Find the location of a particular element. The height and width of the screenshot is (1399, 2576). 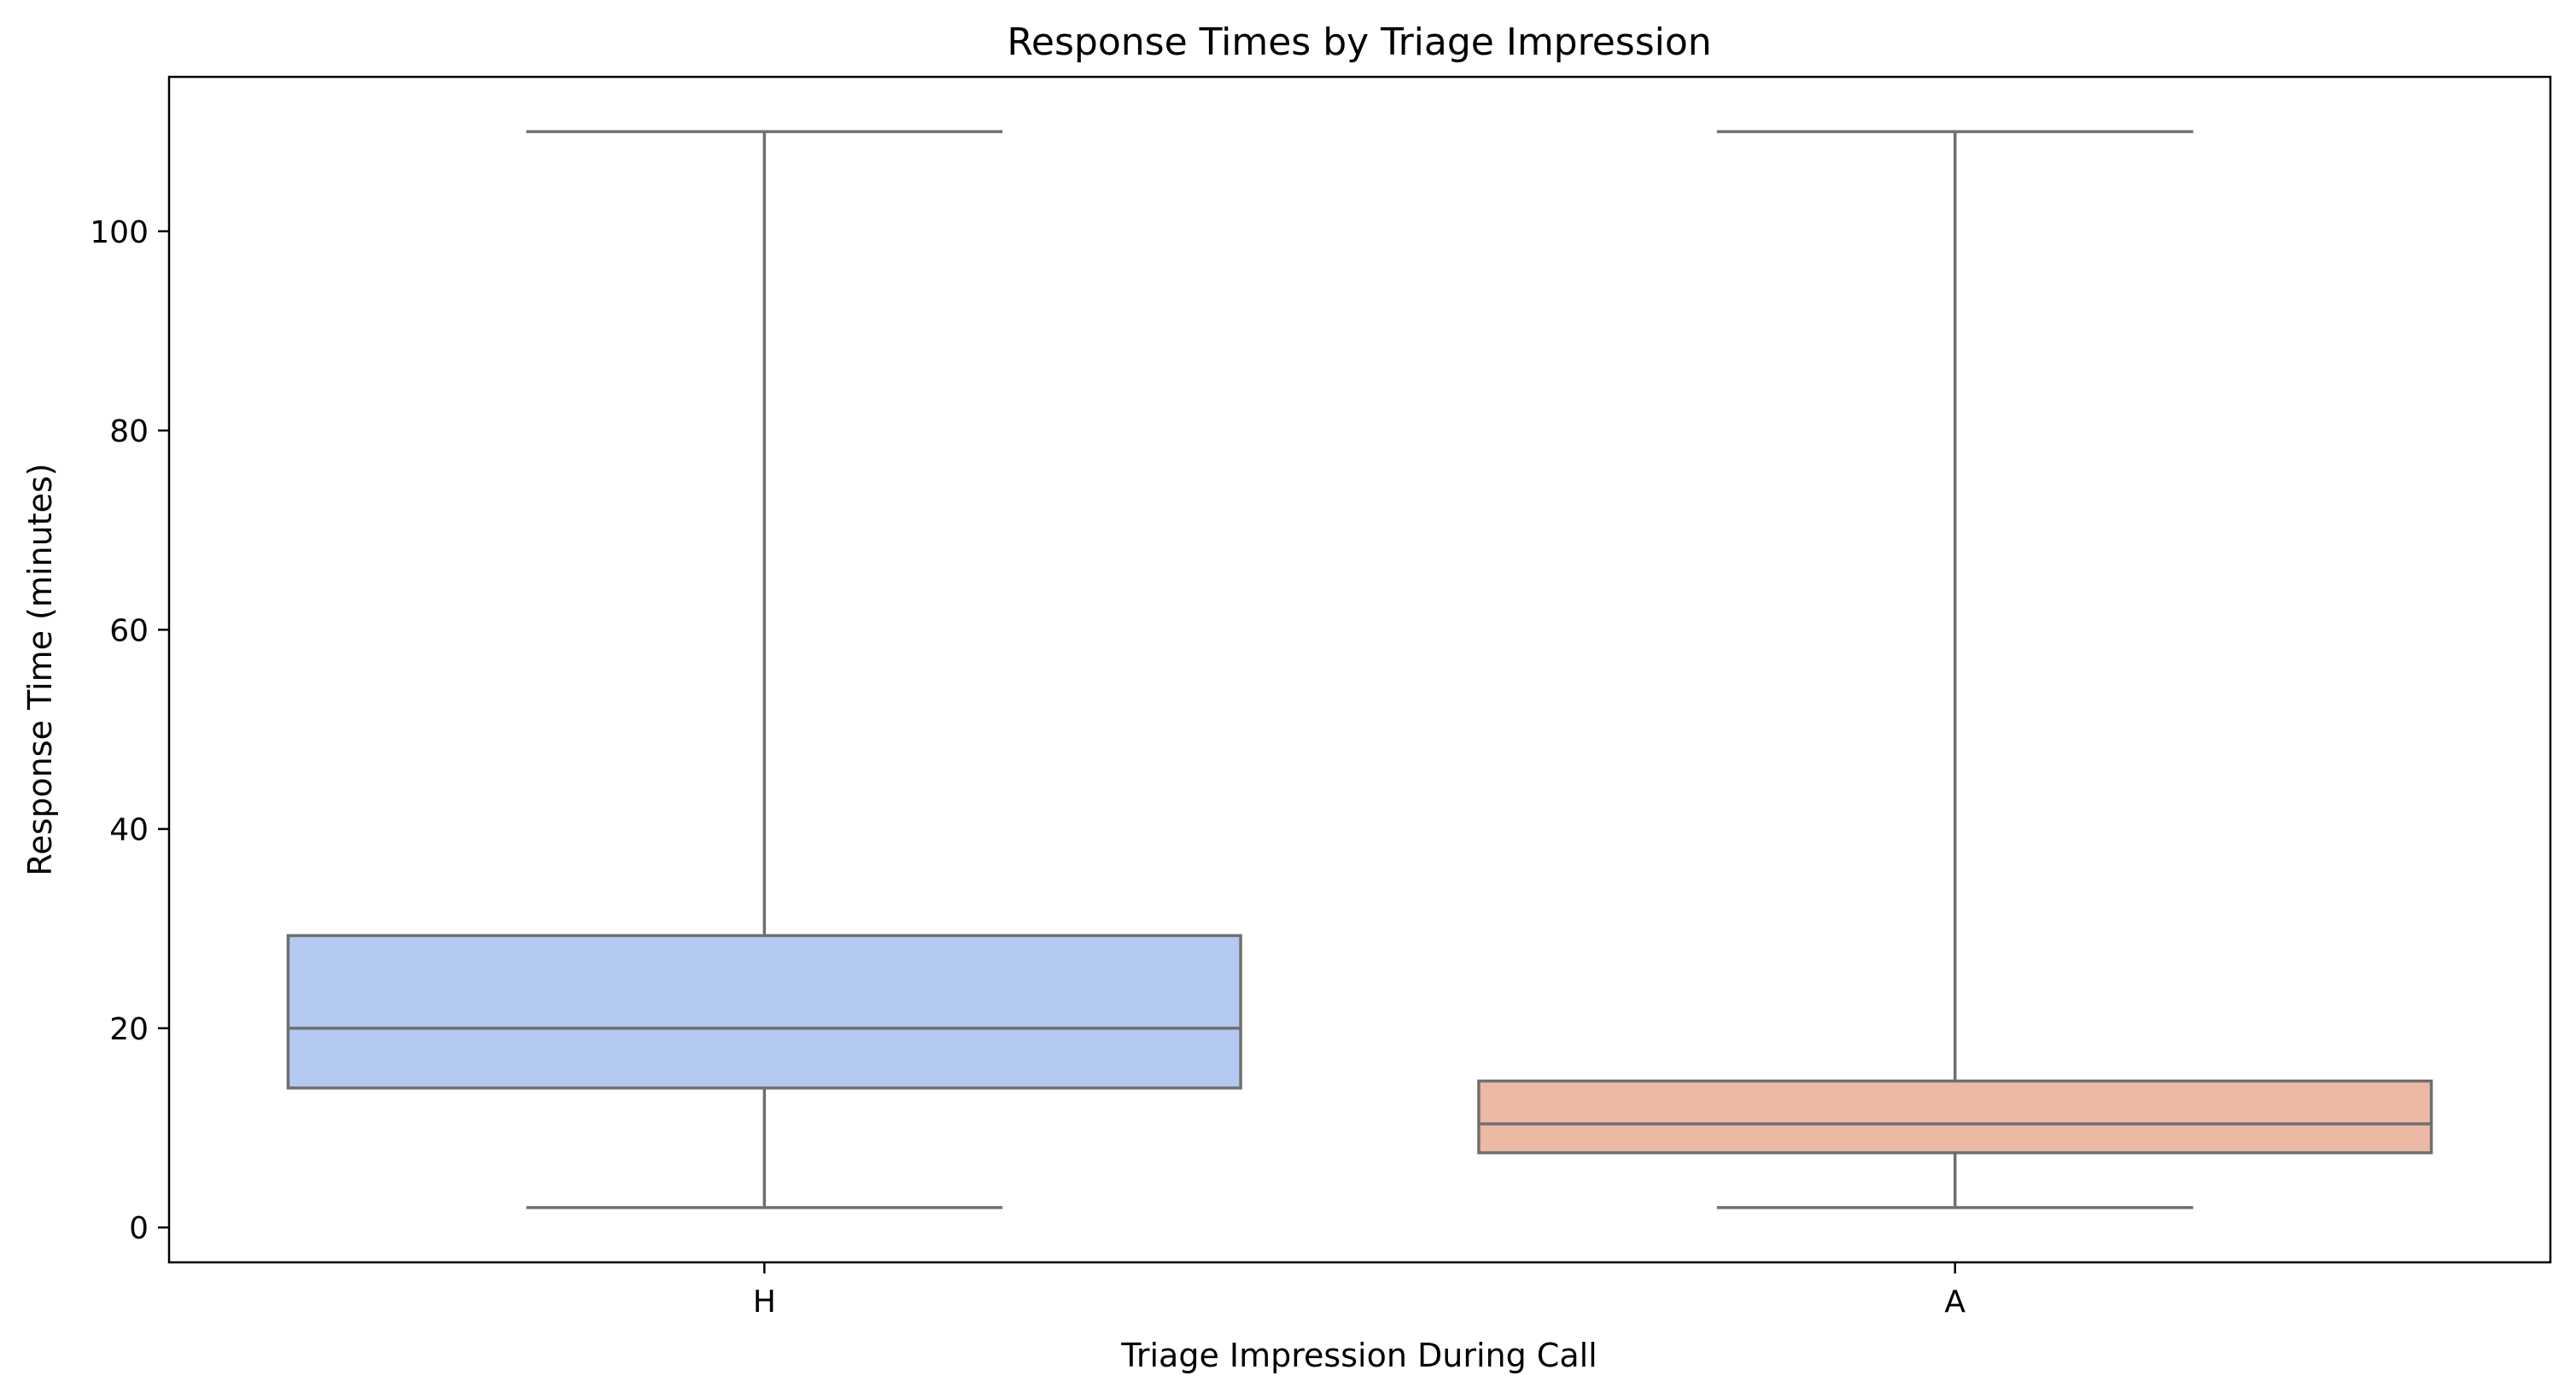

y-tick-label-20: 20 is located at coordinates (129, 1029).